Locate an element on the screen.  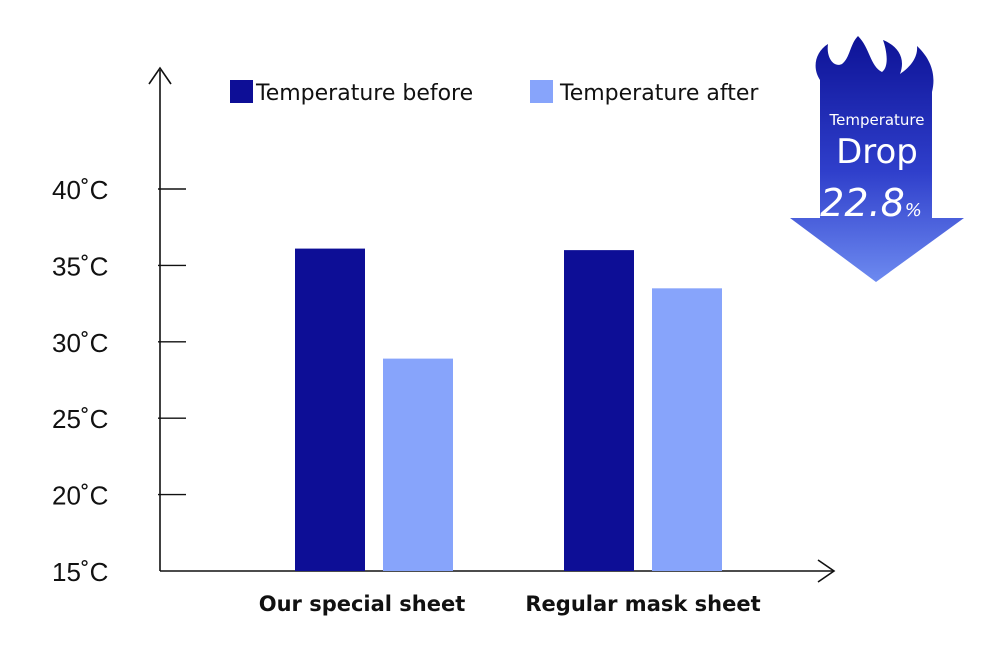
x-axis-arrow is located at coordinates (826, 571).